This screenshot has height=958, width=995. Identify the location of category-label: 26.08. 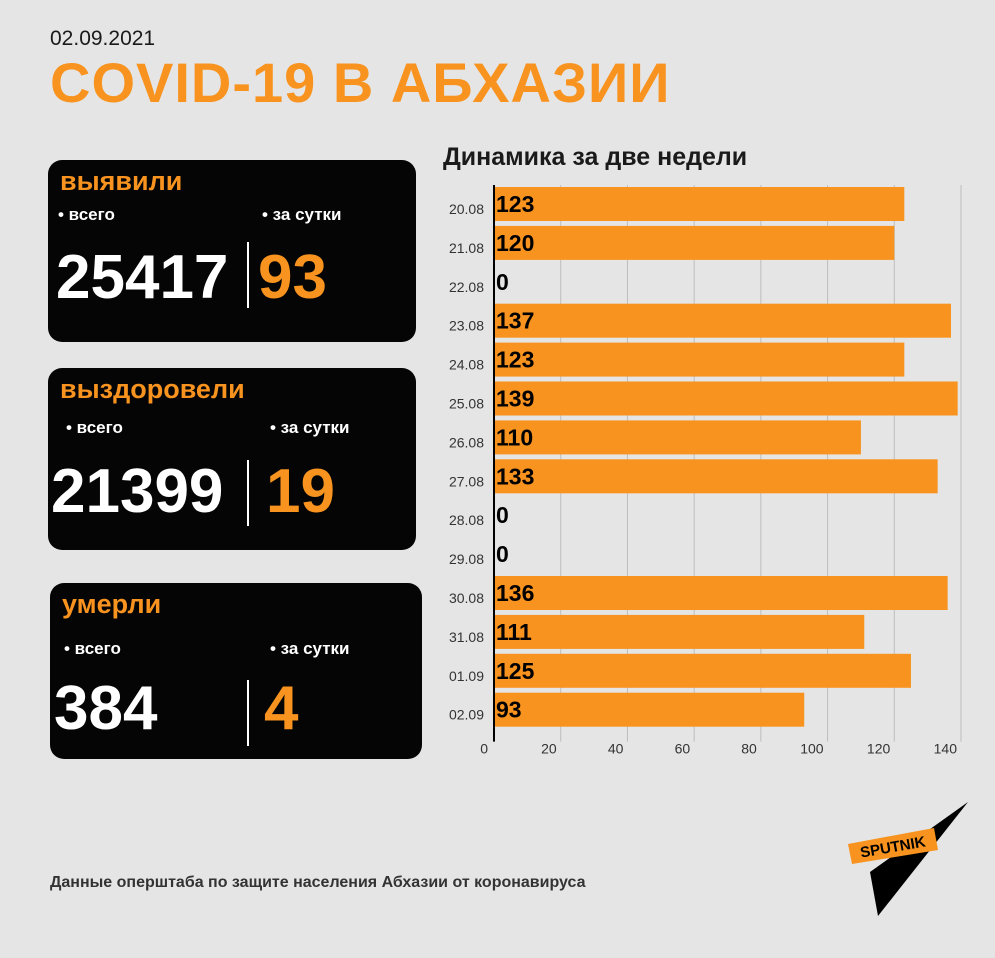
(466, 442).